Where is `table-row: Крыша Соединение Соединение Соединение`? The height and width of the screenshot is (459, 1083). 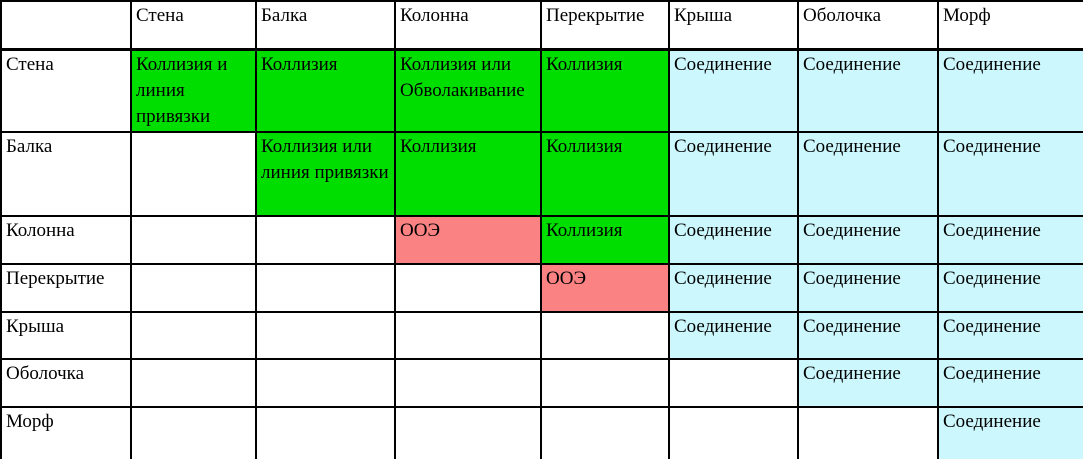
table-row: Крыша Соединение Соединение Соединение is located at coordinates (541, 335).